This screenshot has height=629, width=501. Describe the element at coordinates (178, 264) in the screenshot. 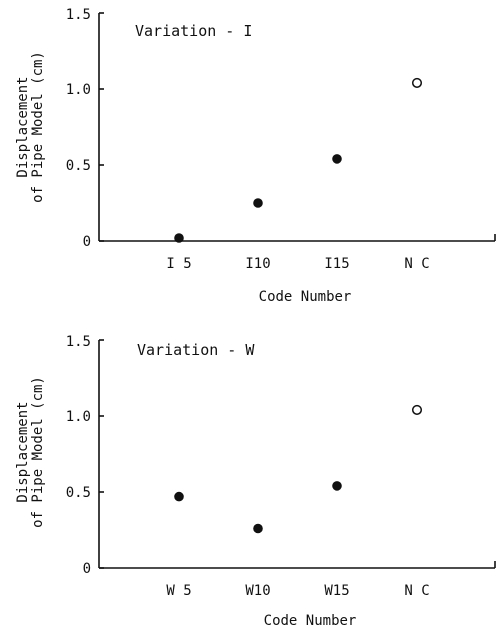

I see `x-tick-label: I 5` at that location.